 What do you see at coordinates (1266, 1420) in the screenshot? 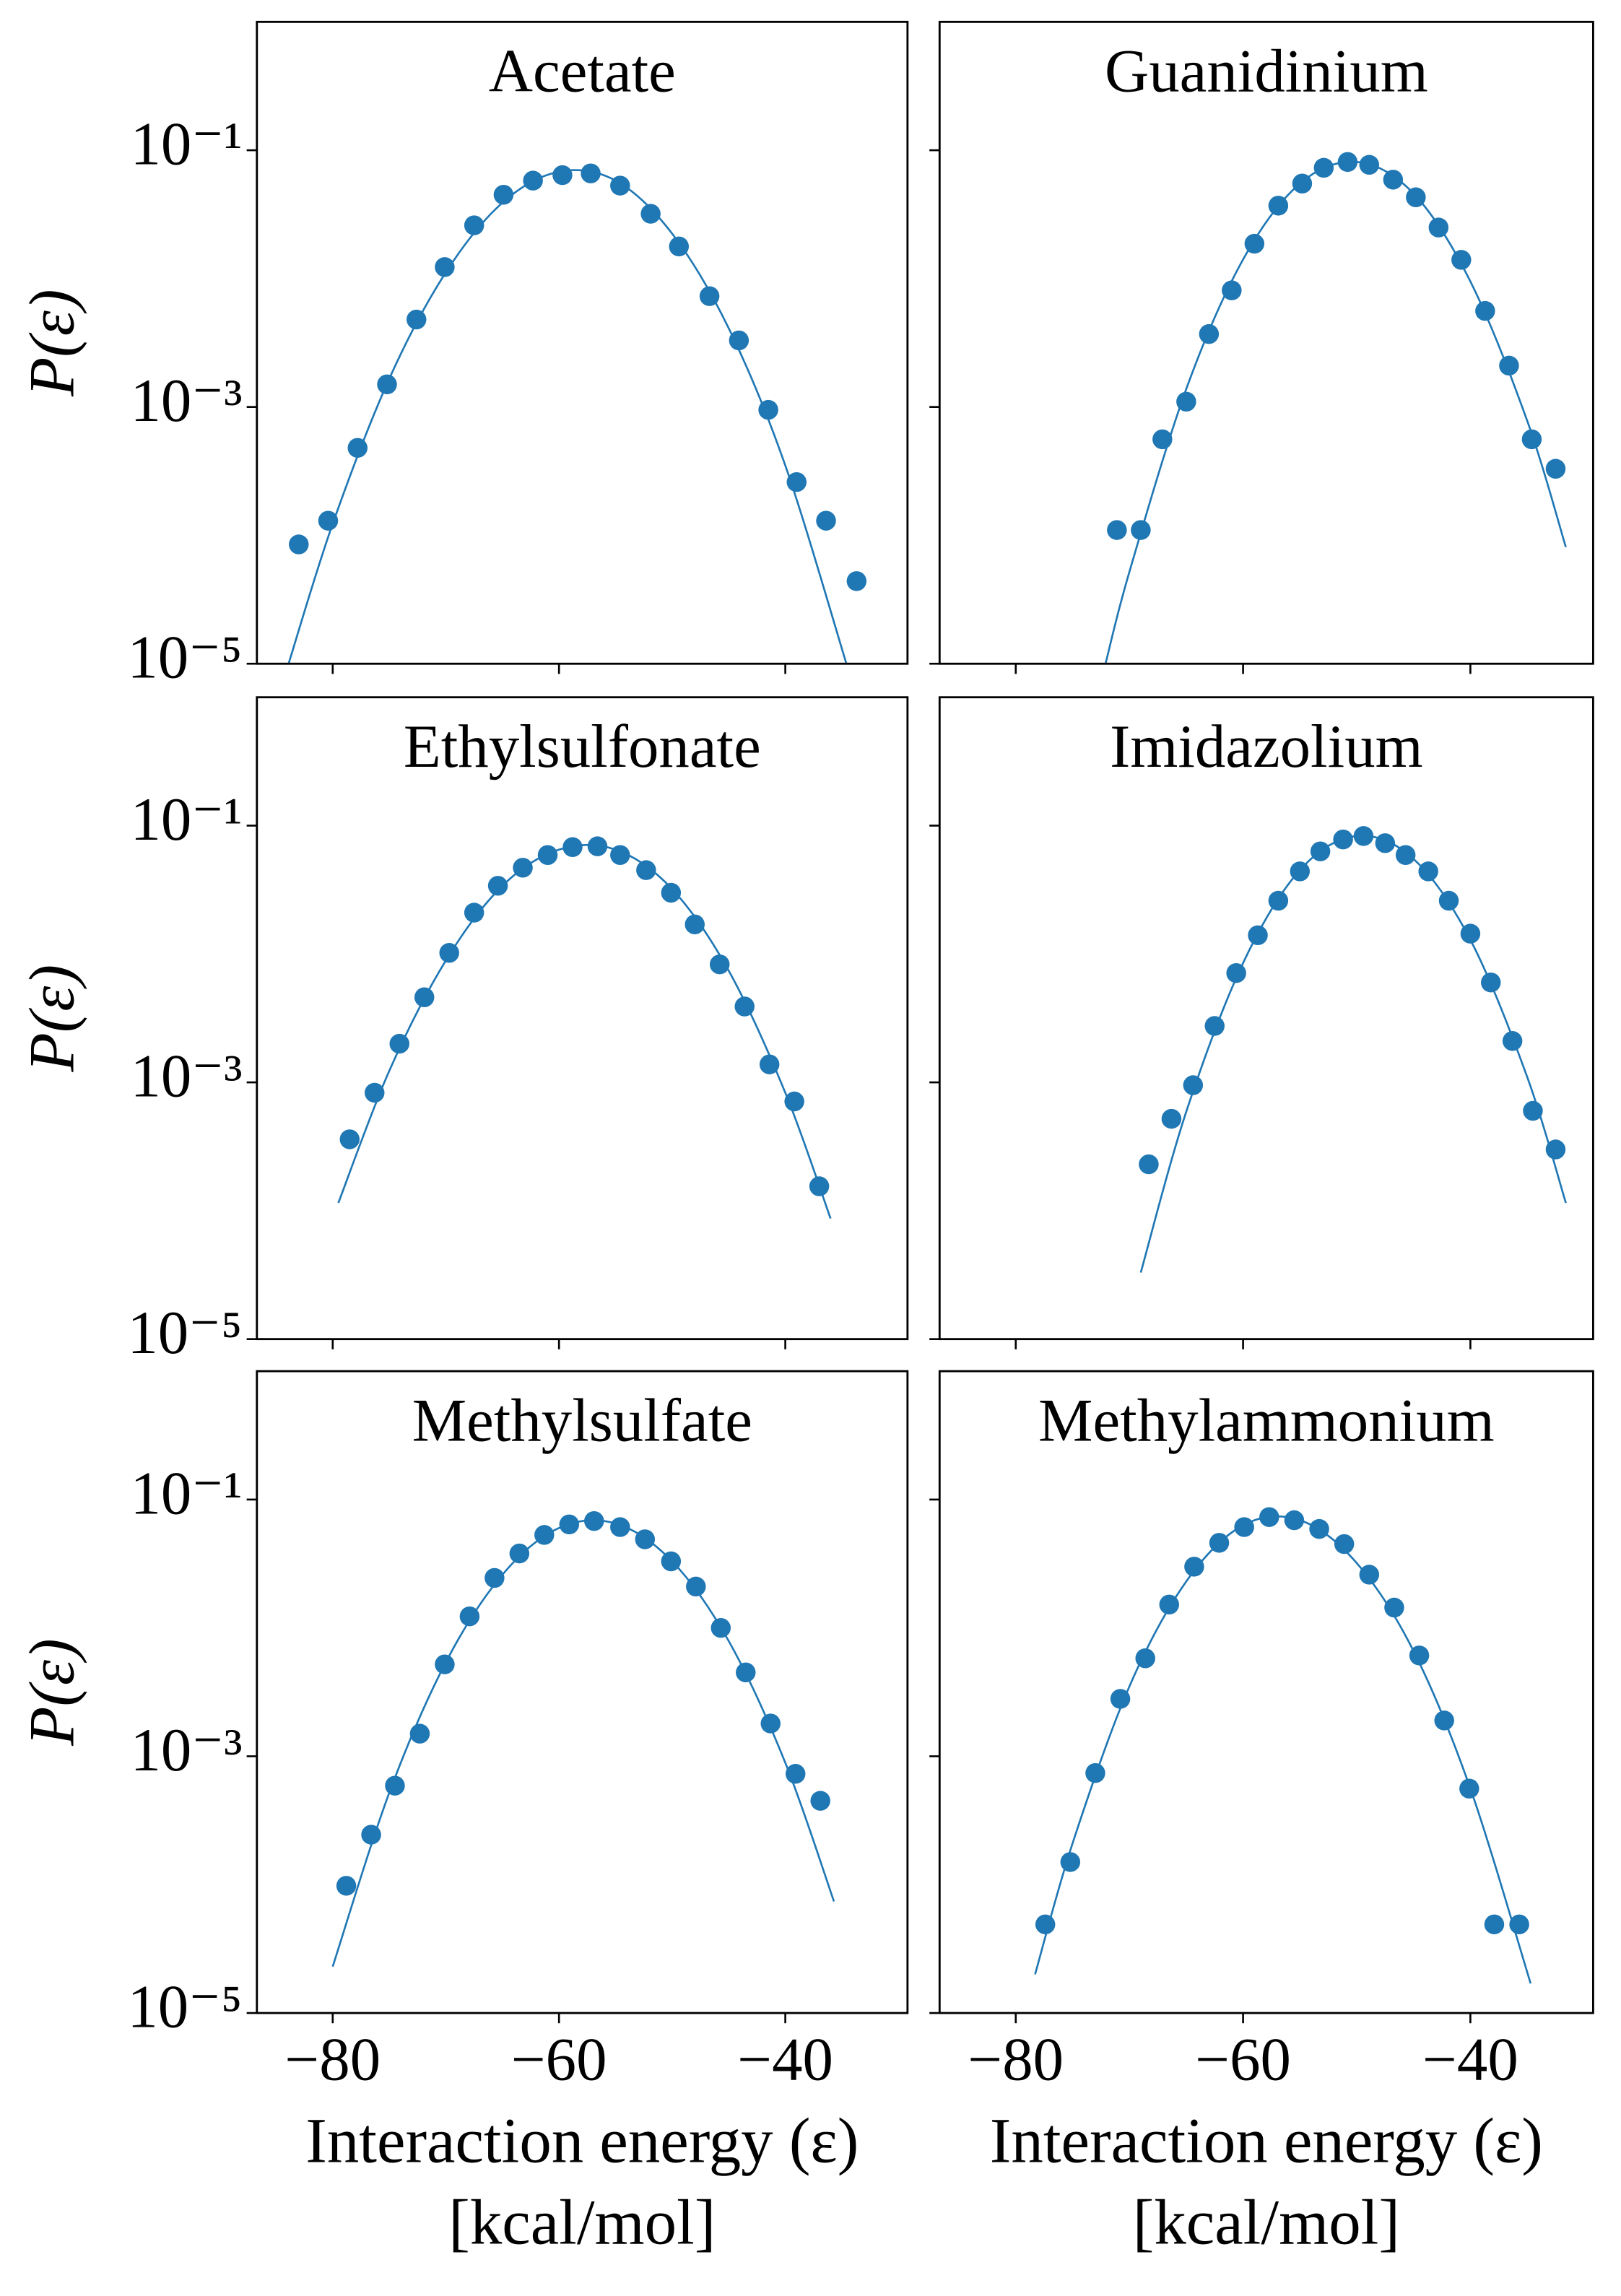
I see `panel-title: Methylammonium` at bounding box center [1266, 1420].